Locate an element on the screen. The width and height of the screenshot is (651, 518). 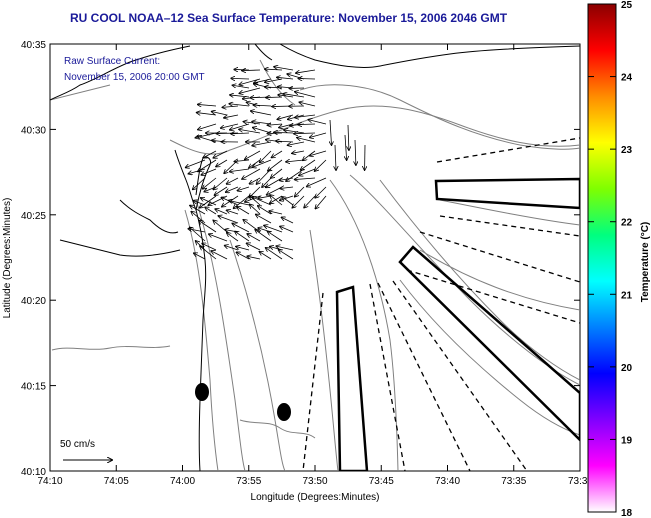
region-diagonal-box is located at coordinates (489, 343).